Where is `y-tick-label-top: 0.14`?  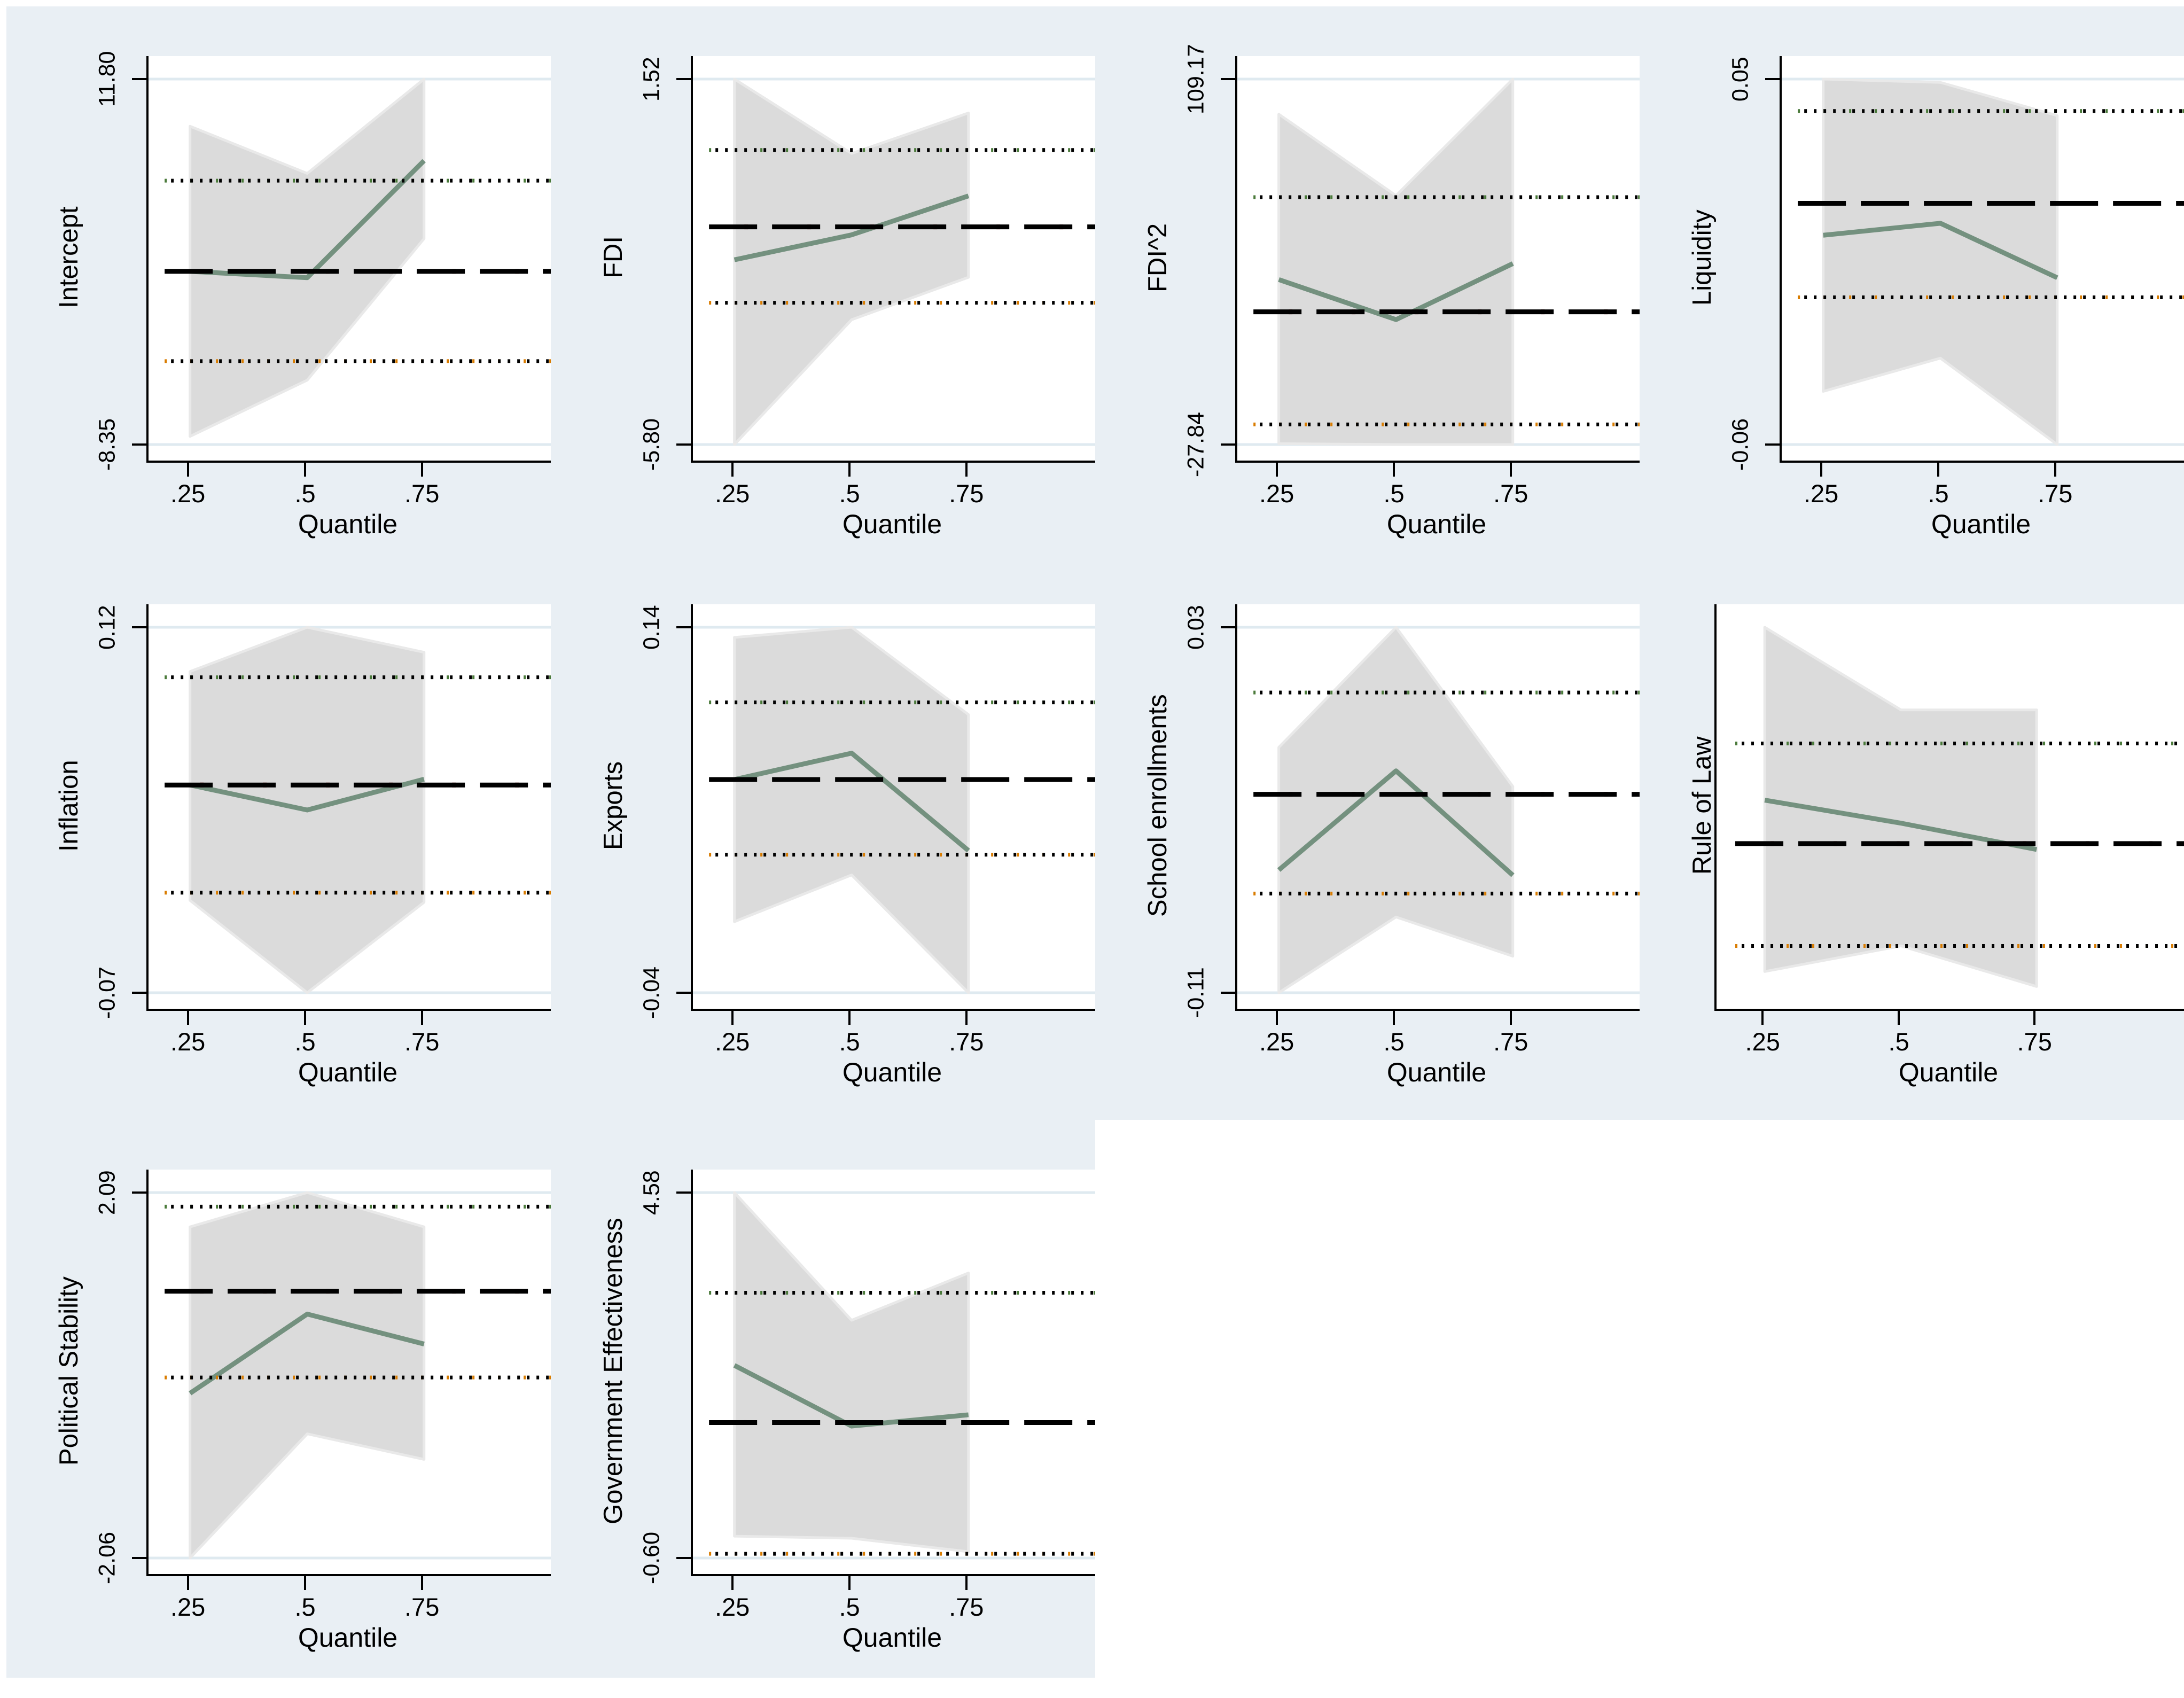
y-tick-label-top: 0.14 is located at coordinates (651, 627).